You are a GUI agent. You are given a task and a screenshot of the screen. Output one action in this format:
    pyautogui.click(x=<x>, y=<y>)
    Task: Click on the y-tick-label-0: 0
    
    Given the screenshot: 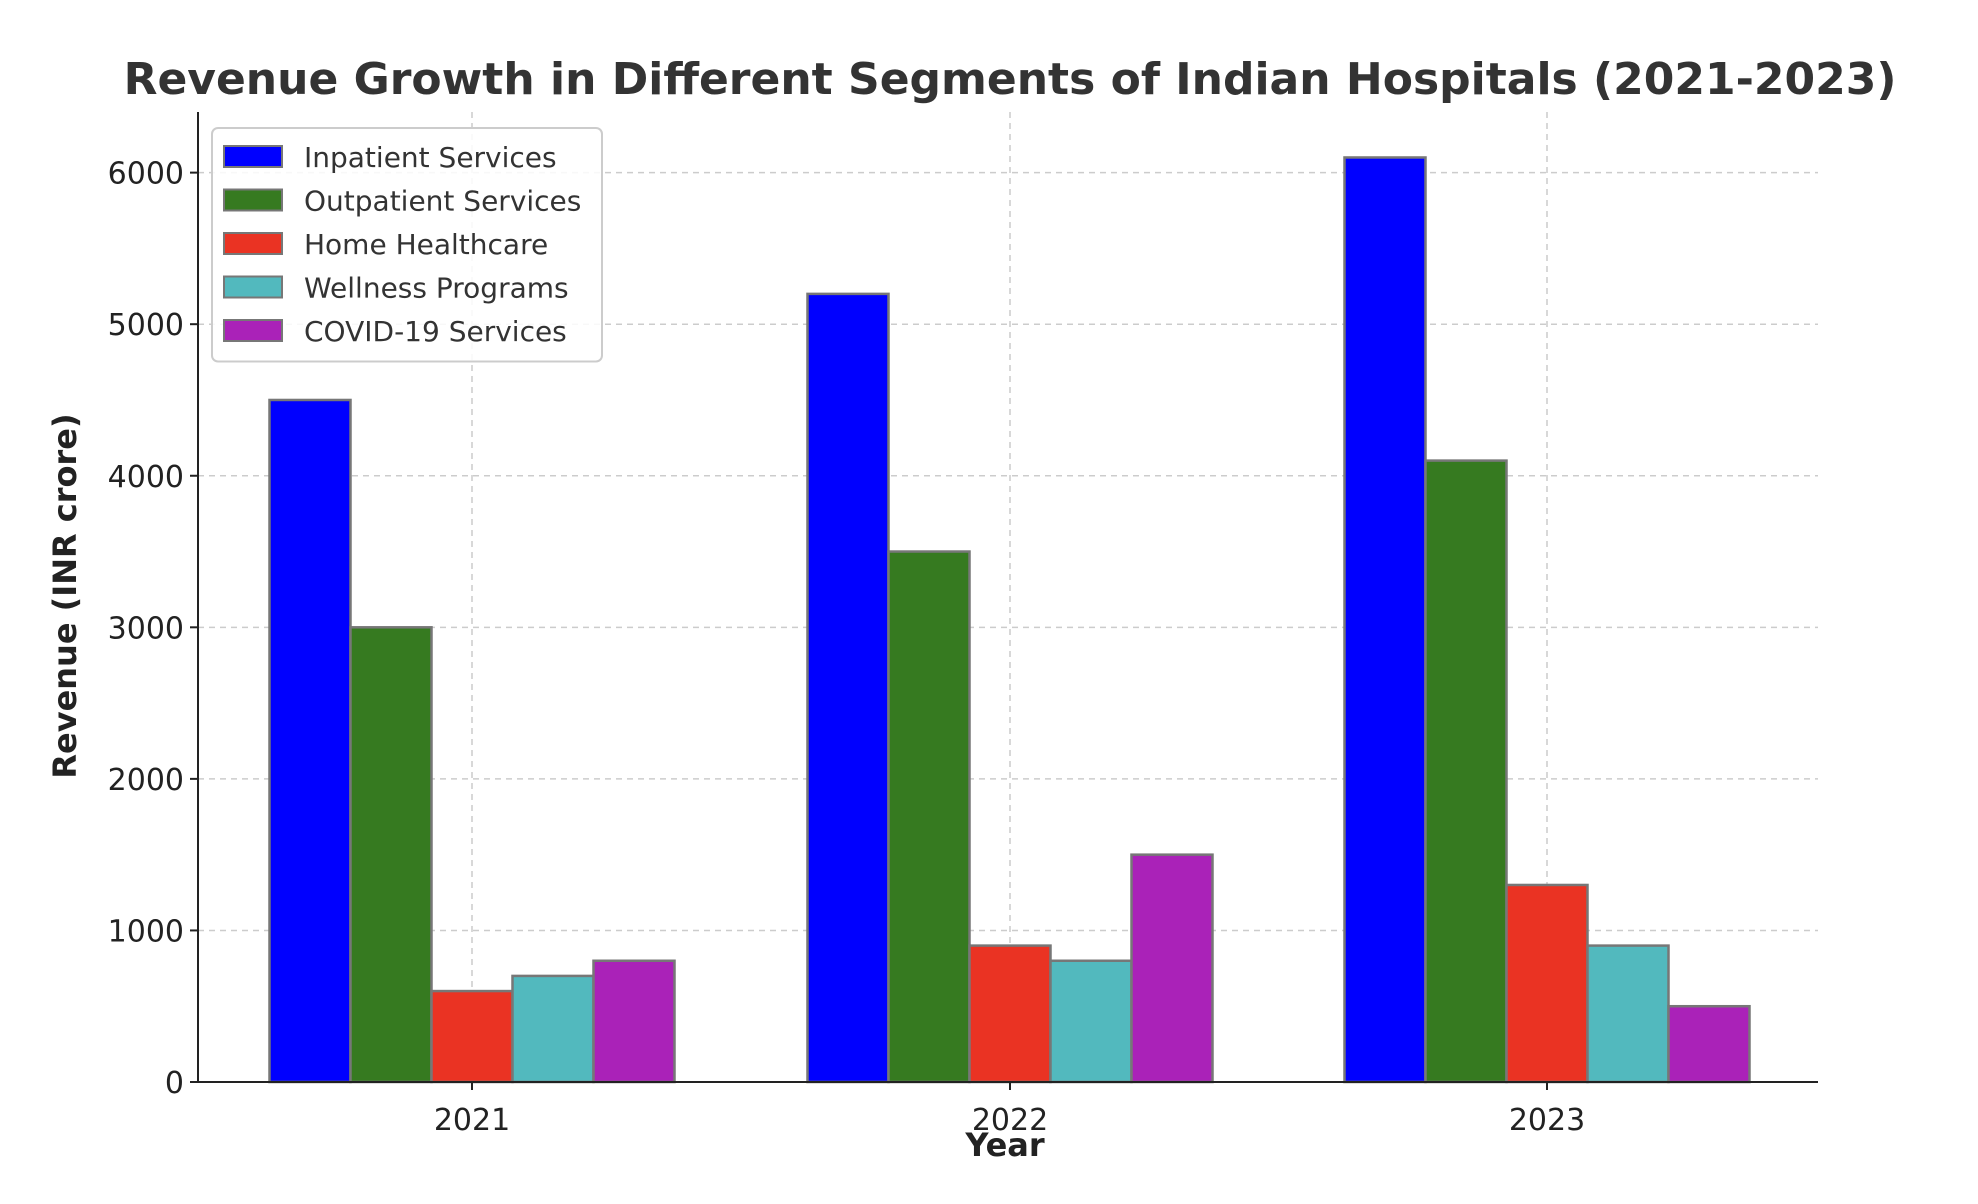 What is the action you would take?
    pyautogui.click(x=174, y=1083)
    